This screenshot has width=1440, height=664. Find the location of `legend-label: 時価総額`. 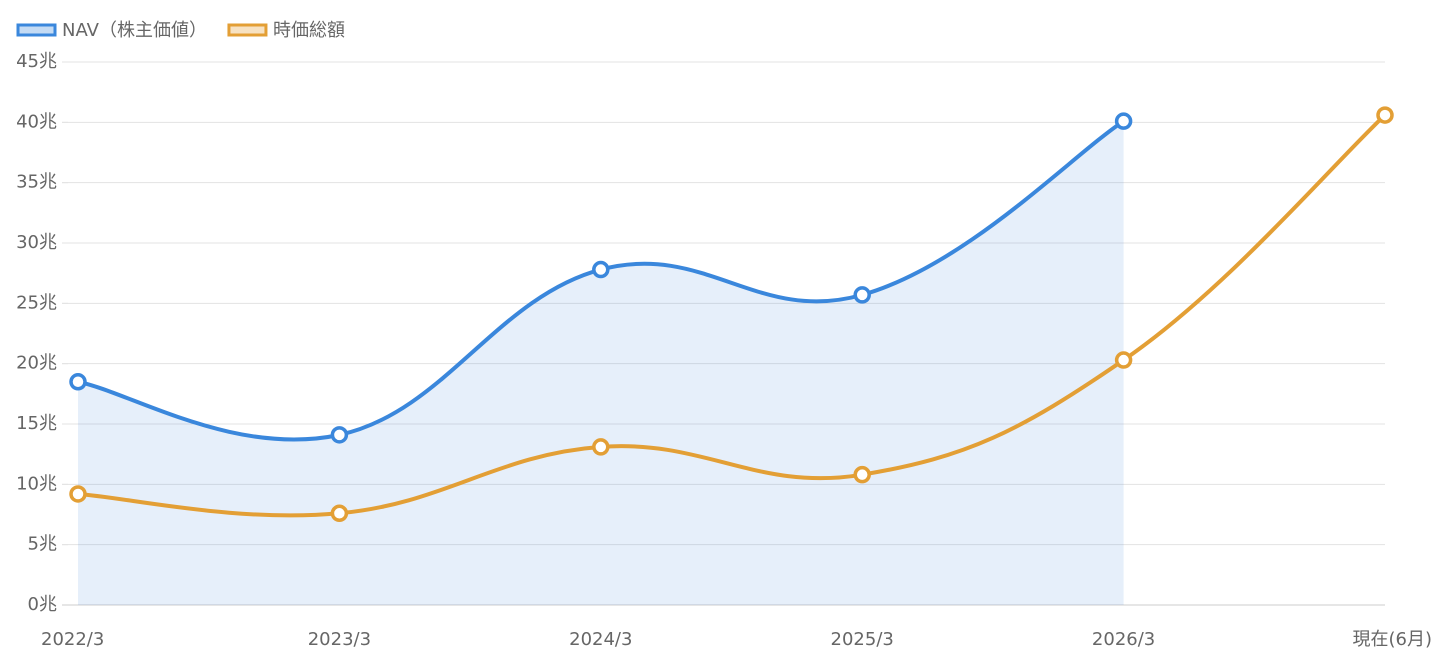

legend-label: 時価総額 is located at coordinates (309, 30).